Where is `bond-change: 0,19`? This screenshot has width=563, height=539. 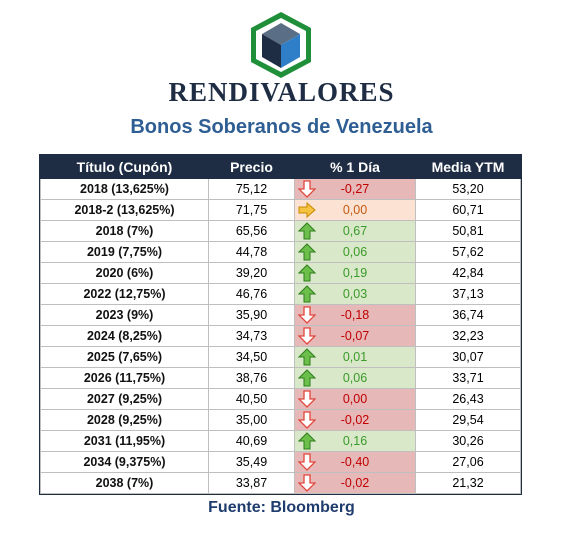 bond-change: 0,19 is located at coordinates (355, 273).